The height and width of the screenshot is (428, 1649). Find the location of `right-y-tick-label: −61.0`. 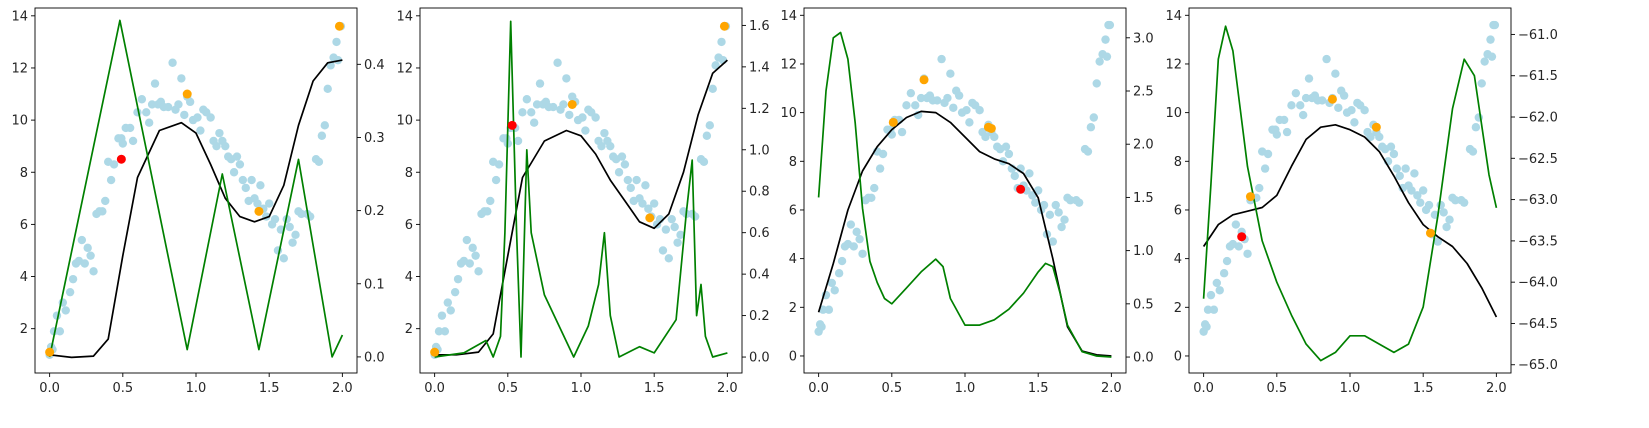

right-y-tick-label: −61.0 is located at coordinates (1538, 35).